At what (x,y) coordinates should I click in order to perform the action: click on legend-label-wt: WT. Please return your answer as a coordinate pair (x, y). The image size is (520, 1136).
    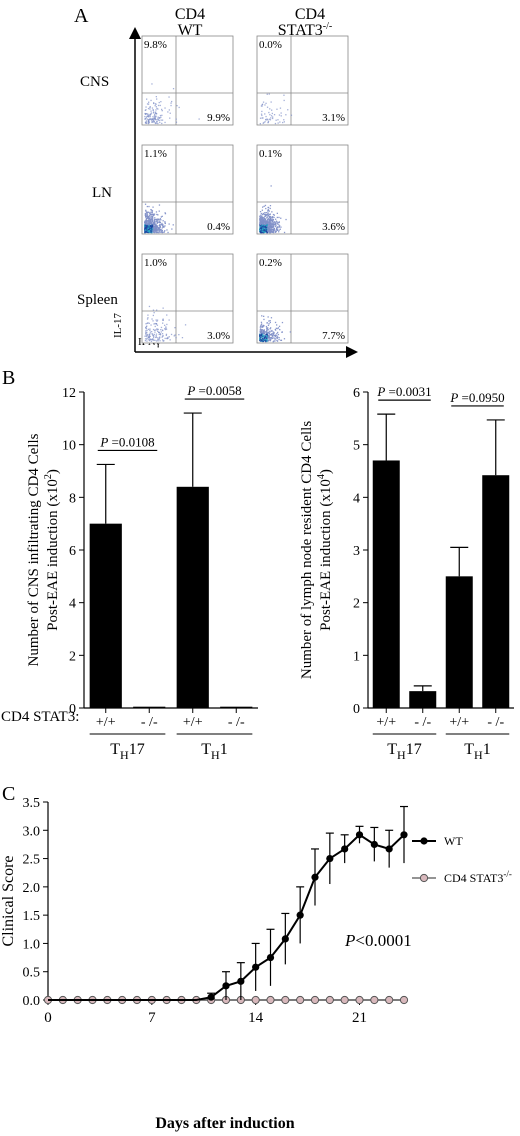
    Looking at the image, I should click on (453, 841).